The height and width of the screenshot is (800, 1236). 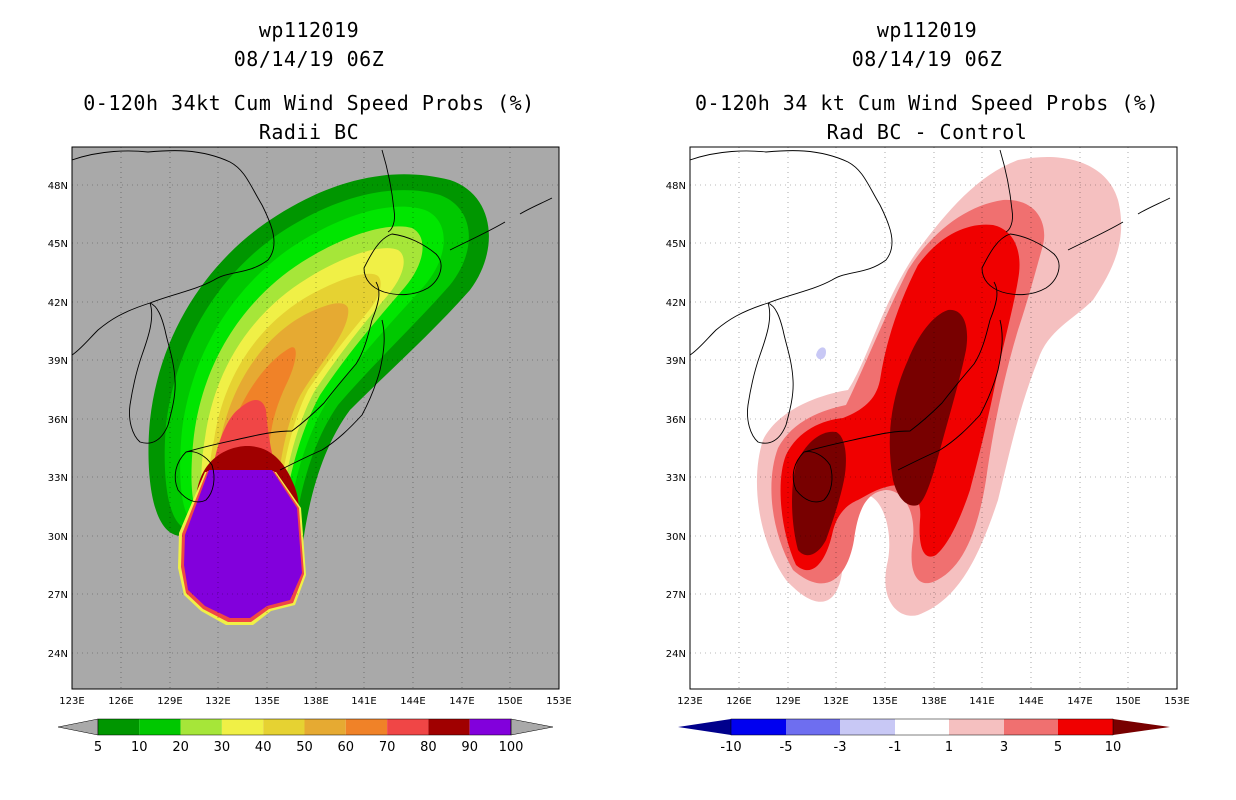 I want to click on coastline-kurils, so click(x=501, y=224).